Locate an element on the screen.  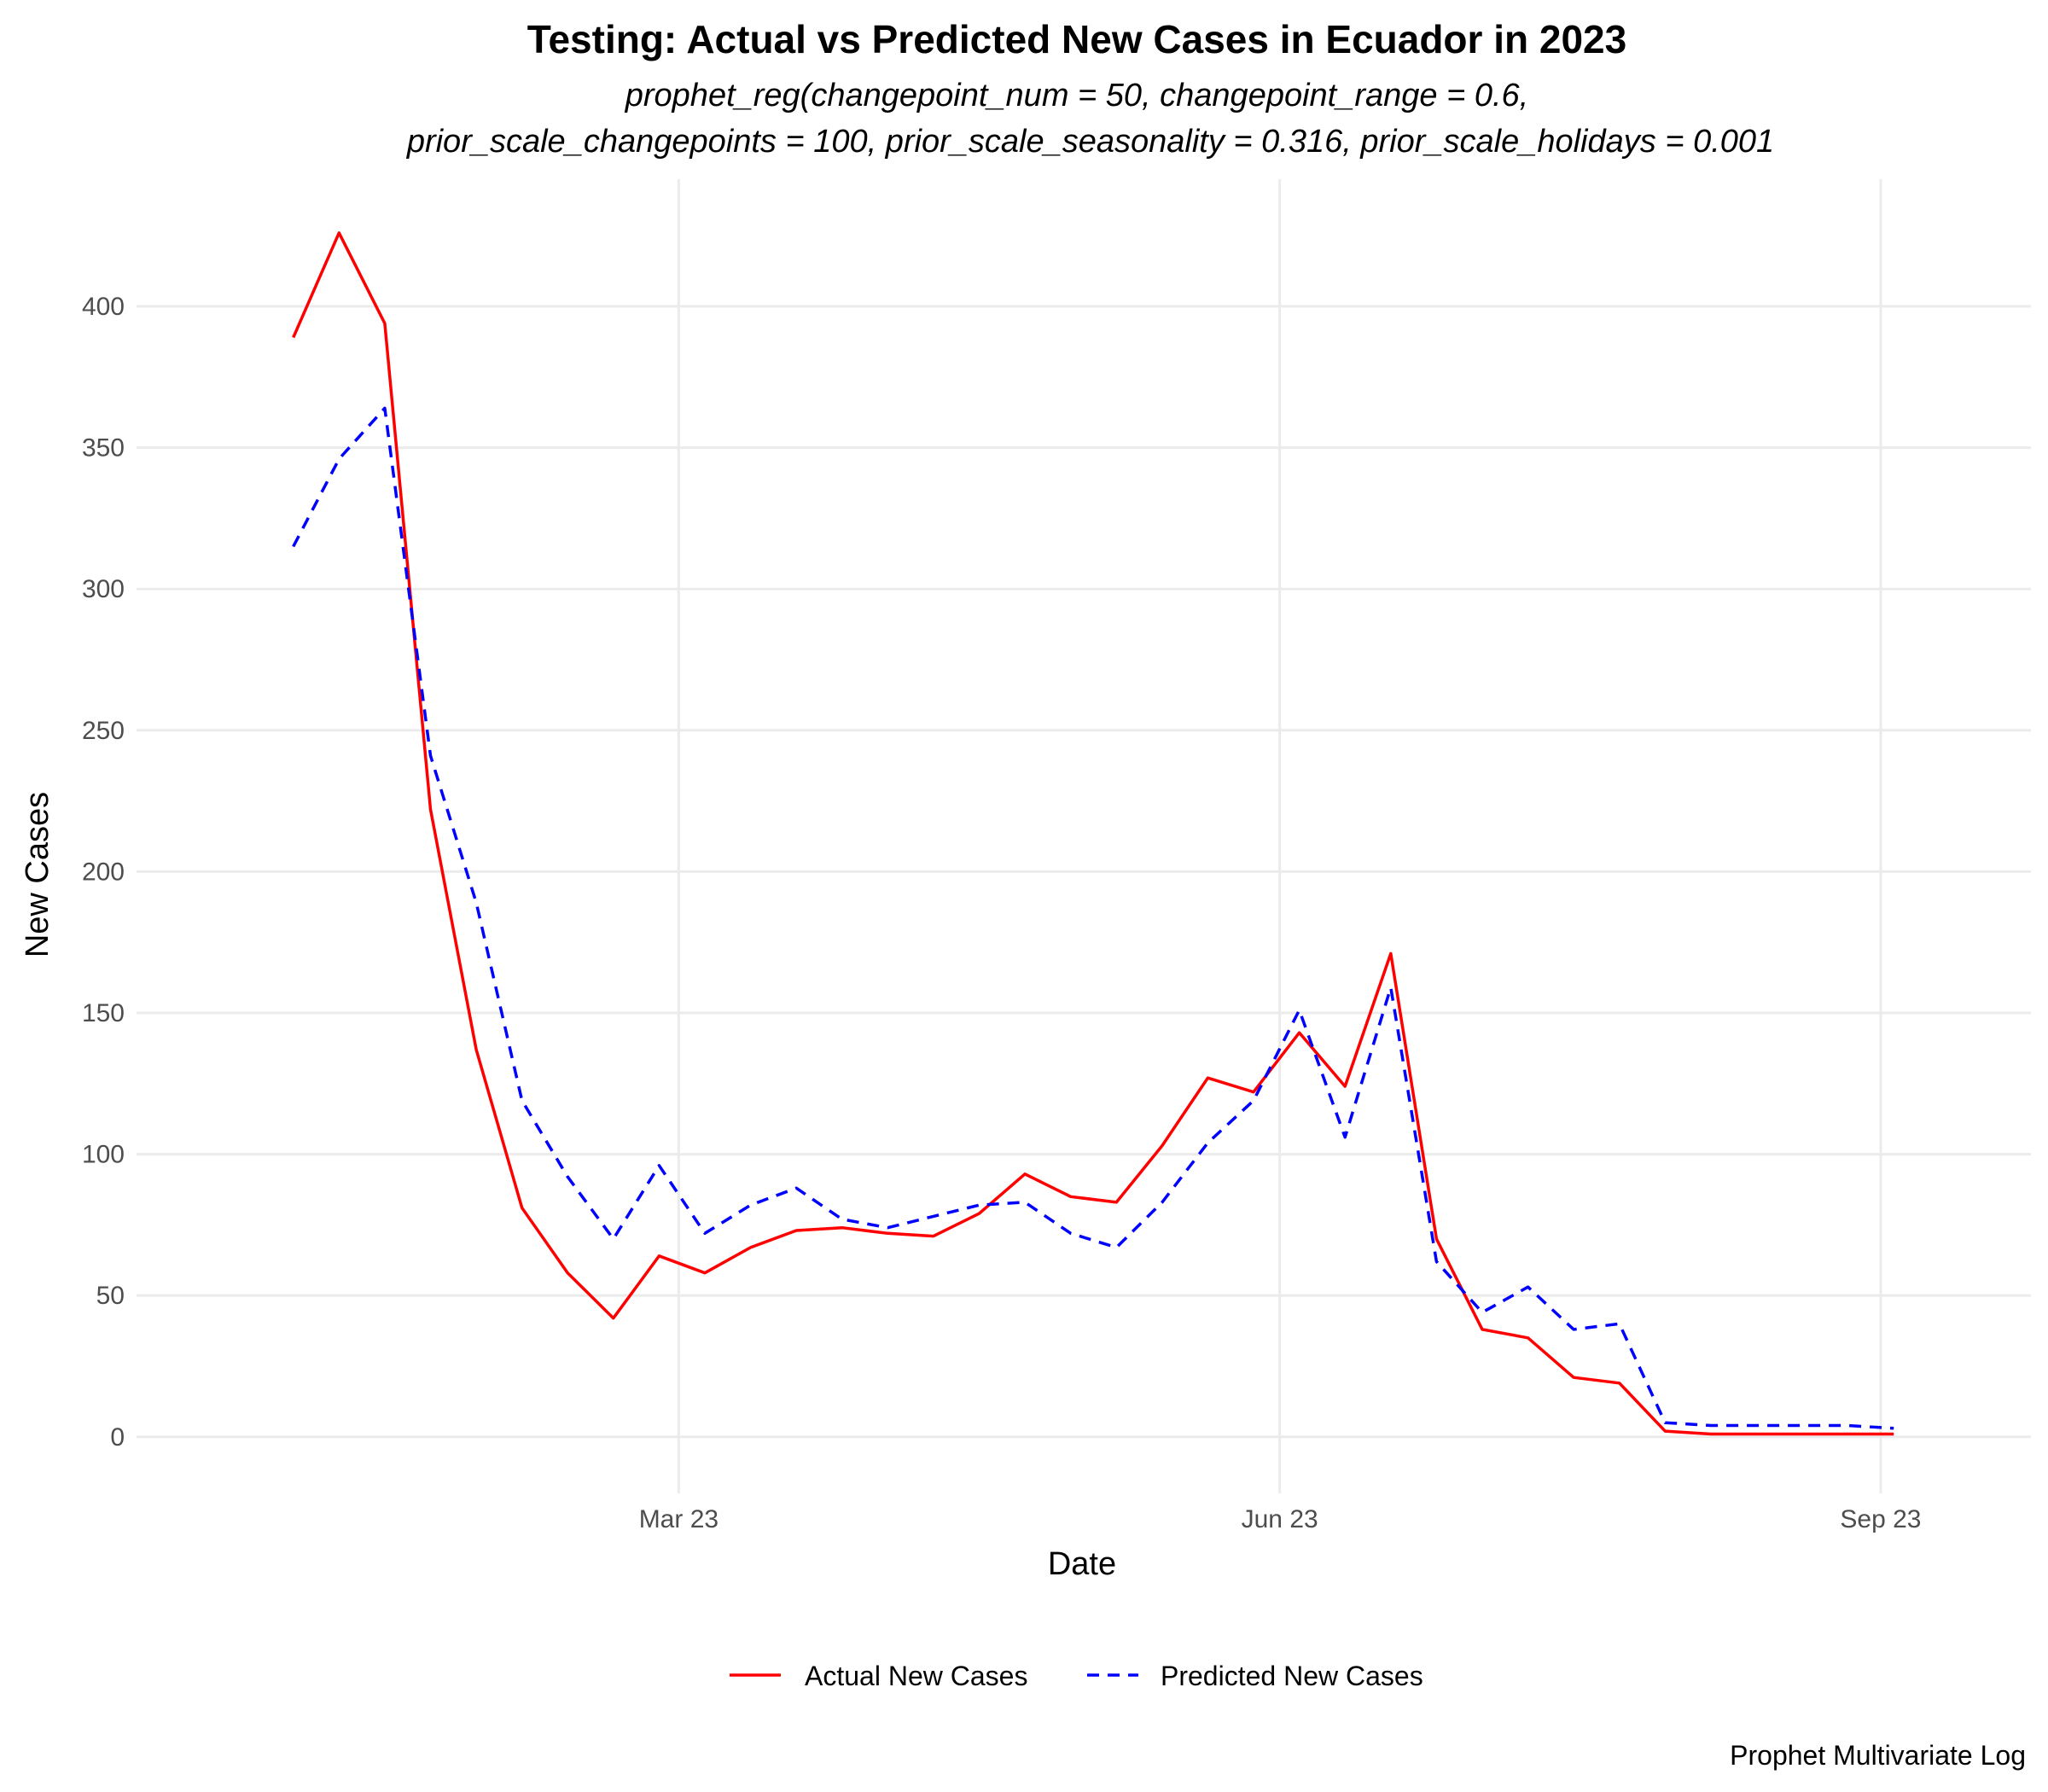
y-tick-label: 350 is located at coordinates (103, 449).